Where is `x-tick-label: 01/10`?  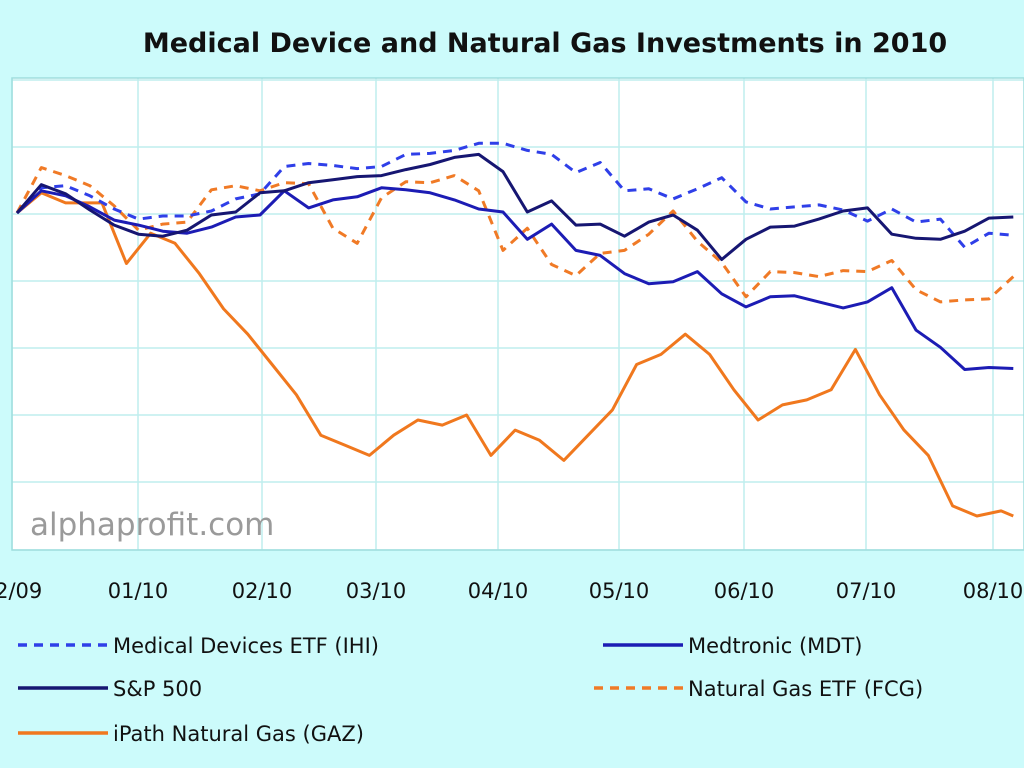
x-tick-label: 01/10 is located at coordinates (138, 591).